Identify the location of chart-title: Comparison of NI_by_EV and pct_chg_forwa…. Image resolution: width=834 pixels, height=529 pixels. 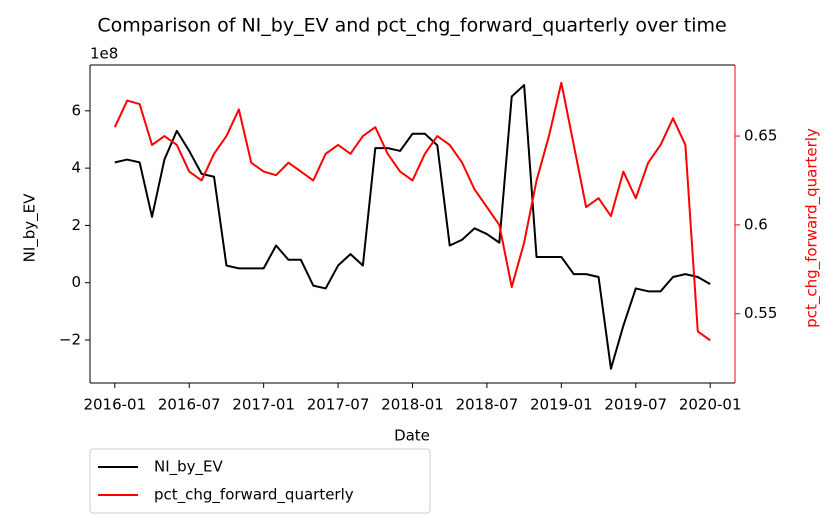
(411, 26).